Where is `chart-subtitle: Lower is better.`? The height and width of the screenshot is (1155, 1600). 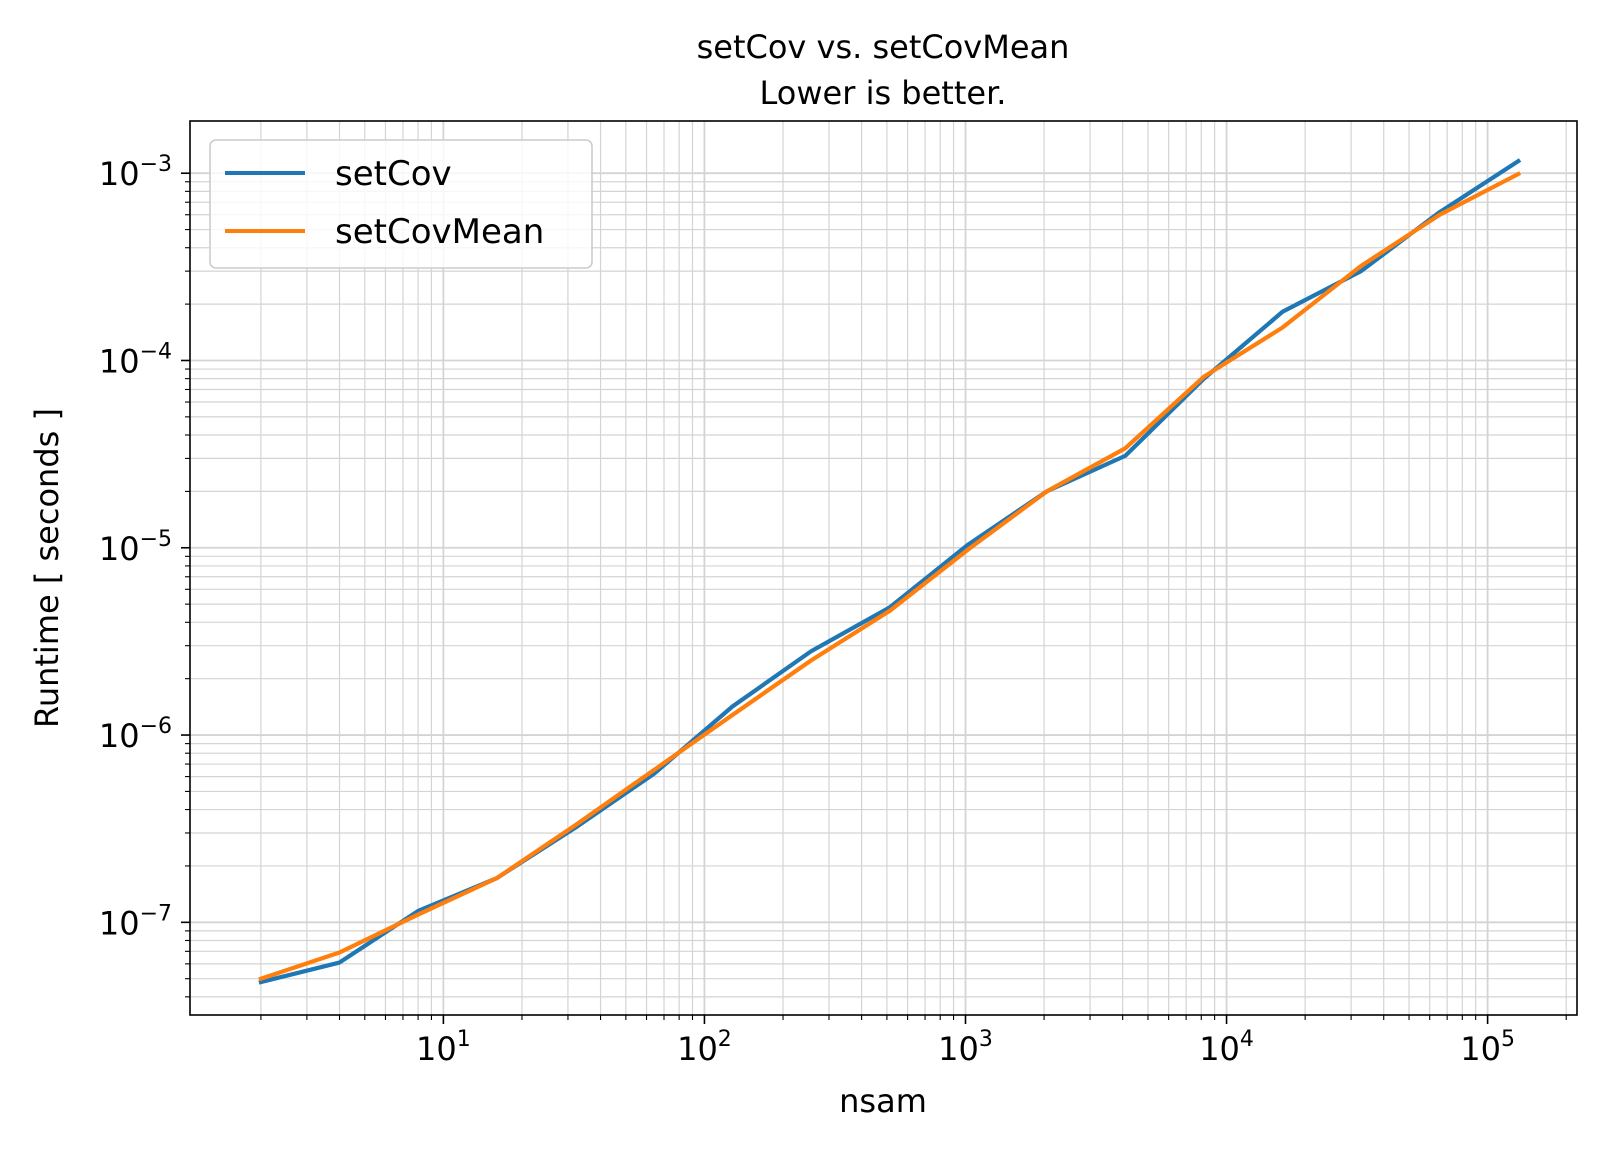
chart-subtitle: Lower is better. is located at coordinates (883, 93).